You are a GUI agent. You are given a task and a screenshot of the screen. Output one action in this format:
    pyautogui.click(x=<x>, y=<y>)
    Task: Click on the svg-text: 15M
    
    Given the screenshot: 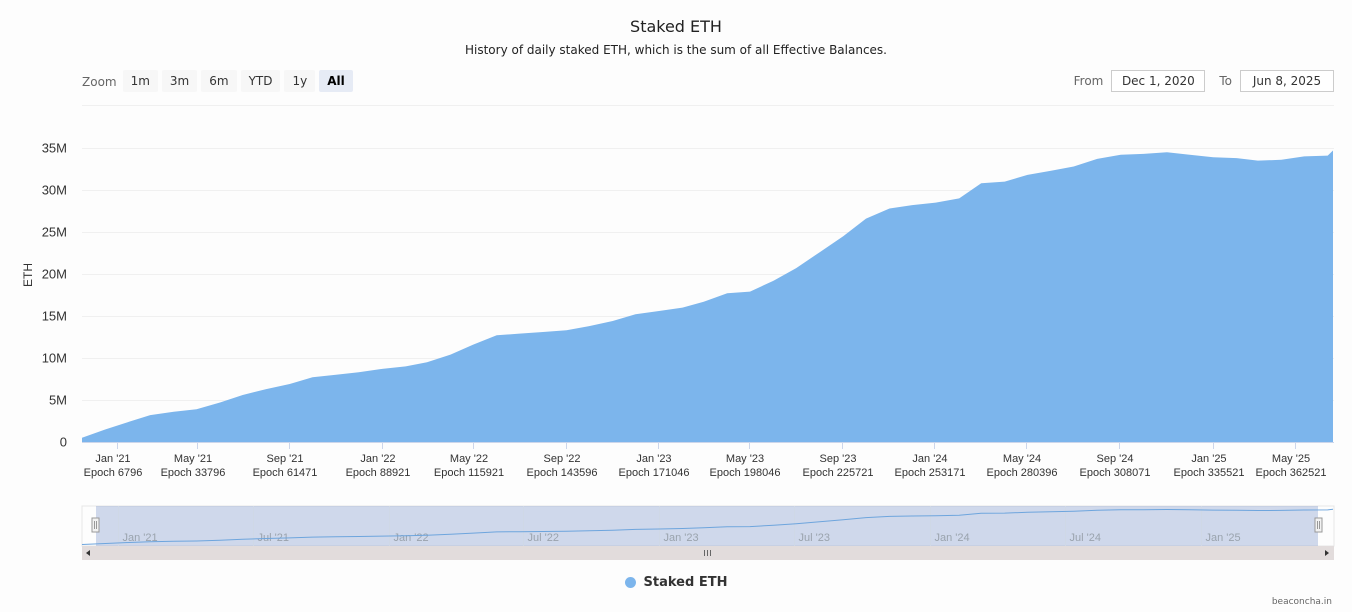 What is the action you would take?
    pyautogui.click(x=54, y=316)
    